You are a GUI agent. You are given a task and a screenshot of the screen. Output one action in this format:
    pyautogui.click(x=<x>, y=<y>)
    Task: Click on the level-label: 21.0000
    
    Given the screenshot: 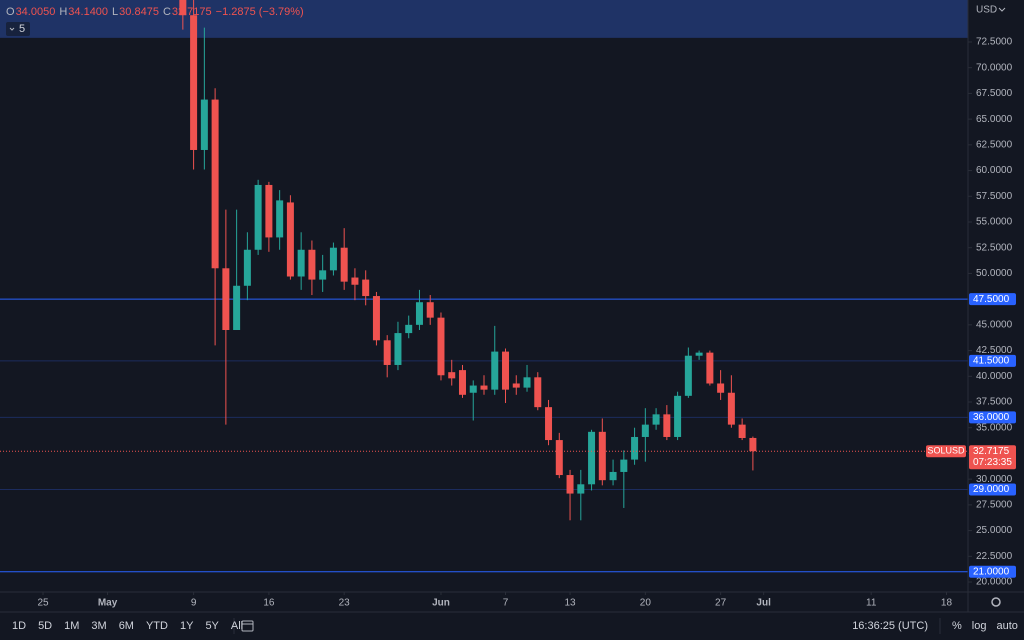 What is the action you would take?
    pyautogui.click(x=991, y=571)
    